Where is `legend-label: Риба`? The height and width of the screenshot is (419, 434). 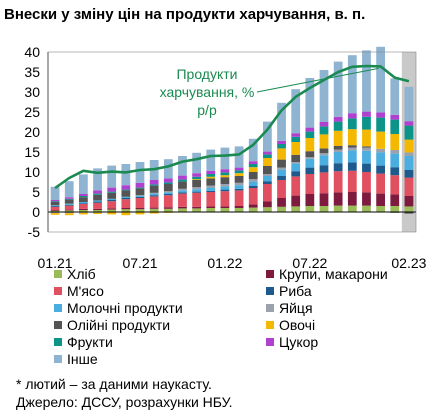
legend-label: Риба is located at coordinates (295, 291).